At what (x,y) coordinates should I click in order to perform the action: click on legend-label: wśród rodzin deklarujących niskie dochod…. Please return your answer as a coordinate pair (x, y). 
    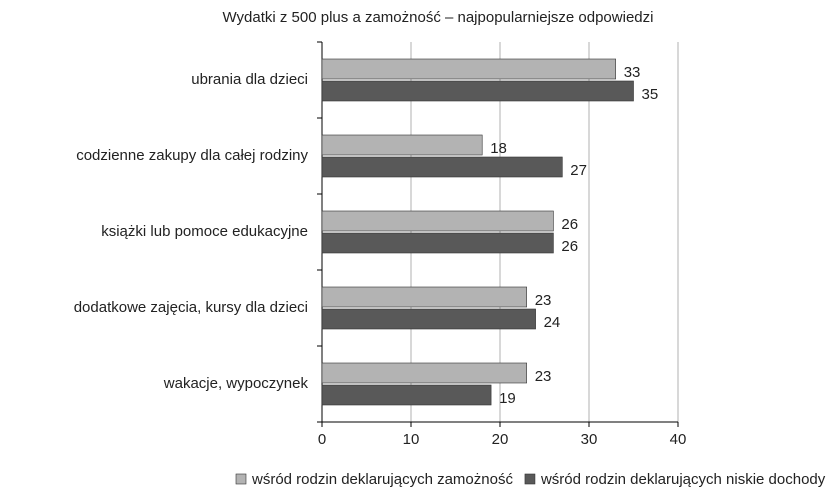
    Looking at the image, I should click on (683, 479).